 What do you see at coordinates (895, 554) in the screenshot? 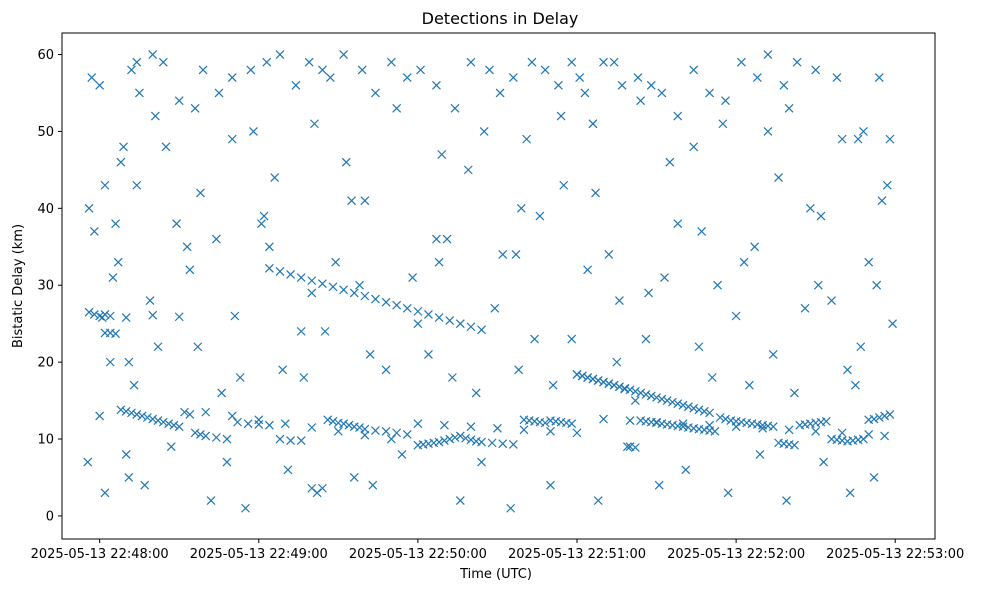
I see `x-tick-label: 2025-05-13 22:53:00` at bounding box center [895, 554].